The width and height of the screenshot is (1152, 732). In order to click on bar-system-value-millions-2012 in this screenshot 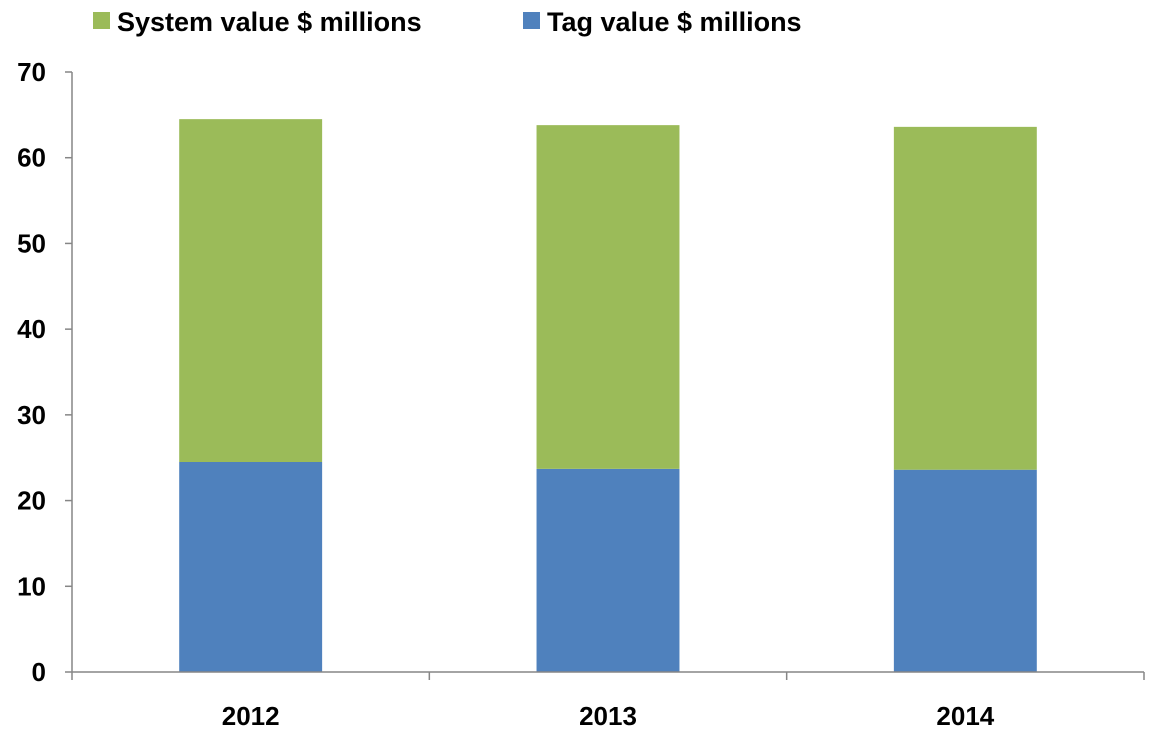, I will do `click(251, 291)`.